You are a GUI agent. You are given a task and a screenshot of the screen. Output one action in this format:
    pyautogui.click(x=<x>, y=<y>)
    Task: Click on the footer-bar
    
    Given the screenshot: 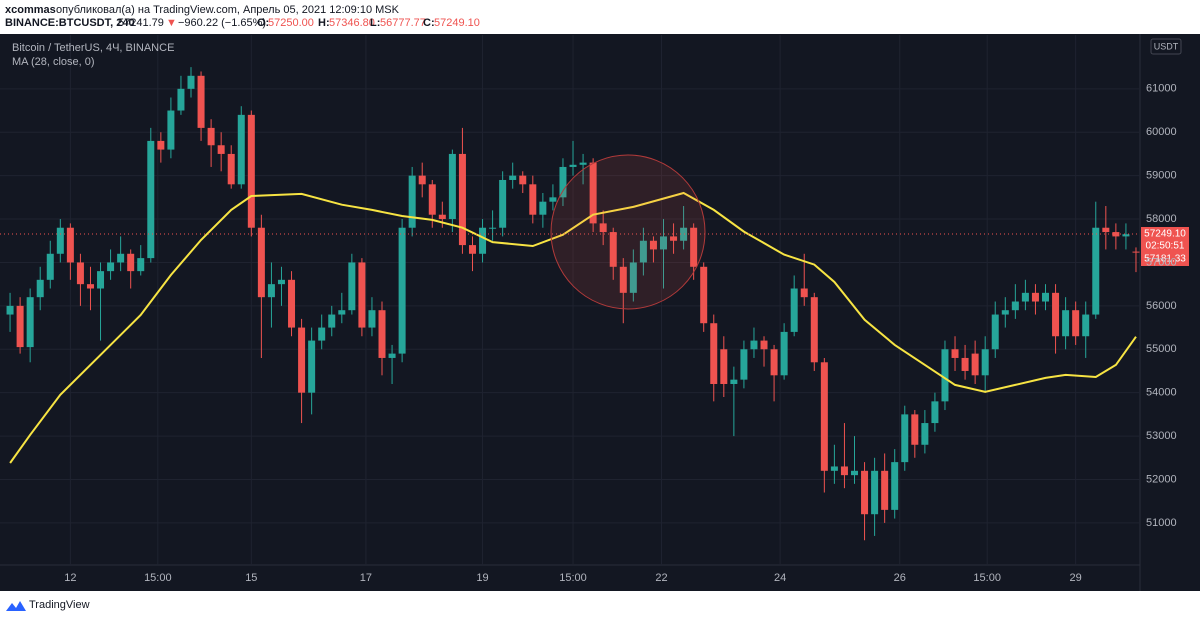 What is the action you would take?
    pyautogui.click(x=600, y=605)
    